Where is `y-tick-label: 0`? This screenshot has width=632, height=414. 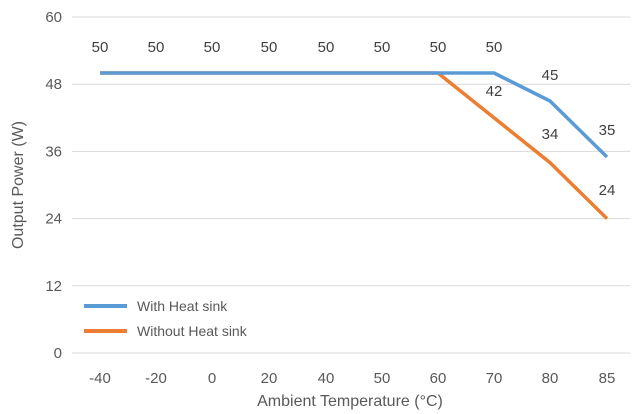
y-tick-label: 0 is located at coordinates (58, 353).